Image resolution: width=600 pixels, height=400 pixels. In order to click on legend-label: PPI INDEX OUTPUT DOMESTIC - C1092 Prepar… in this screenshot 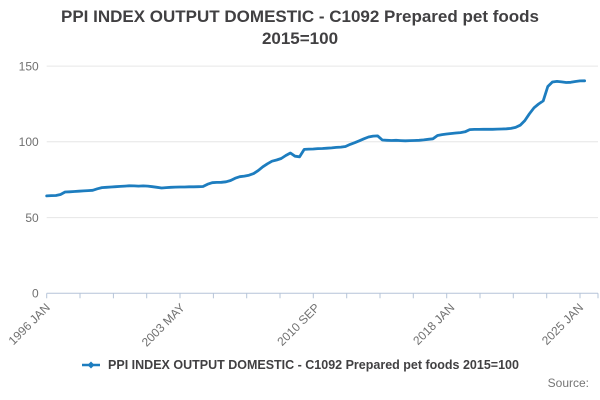, I will do `click(313, 365)`.